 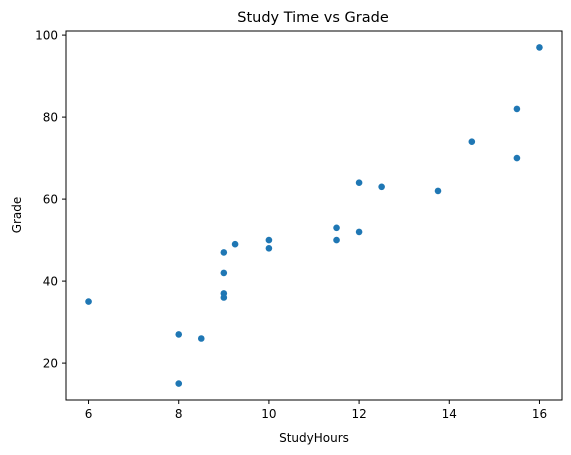 I want to click on y-tick-label: 40, so click(x=50, y=282).